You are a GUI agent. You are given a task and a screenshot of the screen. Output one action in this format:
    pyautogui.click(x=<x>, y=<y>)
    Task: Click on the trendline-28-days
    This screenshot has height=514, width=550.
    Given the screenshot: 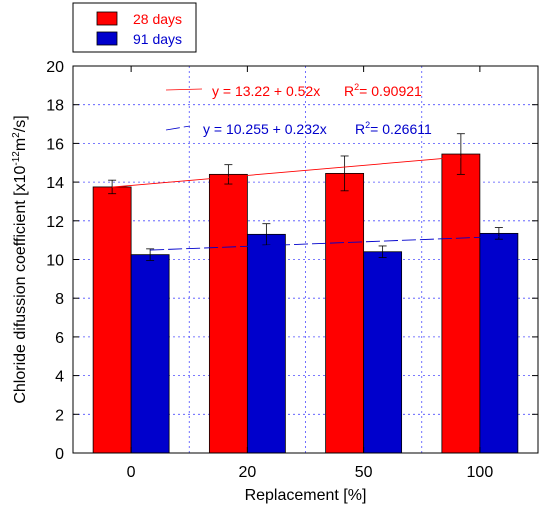 What is the action you would take?
    pyautogui.click(x=286, y=172)
    